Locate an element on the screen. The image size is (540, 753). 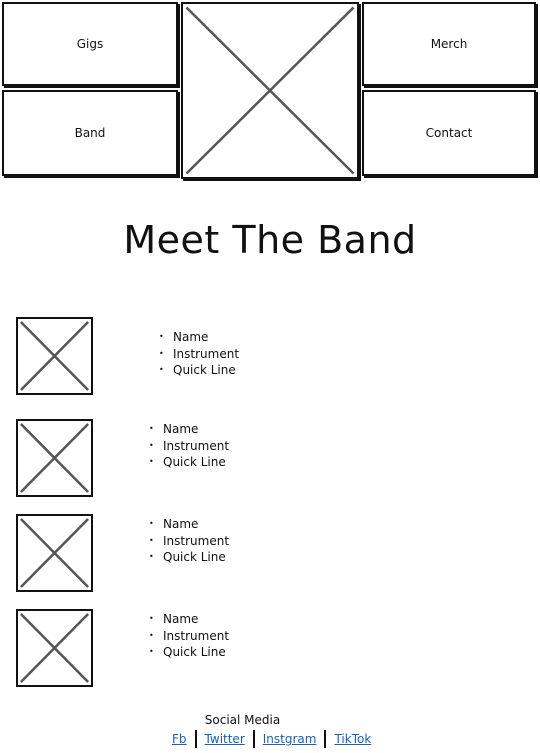
logo-image-placeholder is located at coordinates (270, 90).